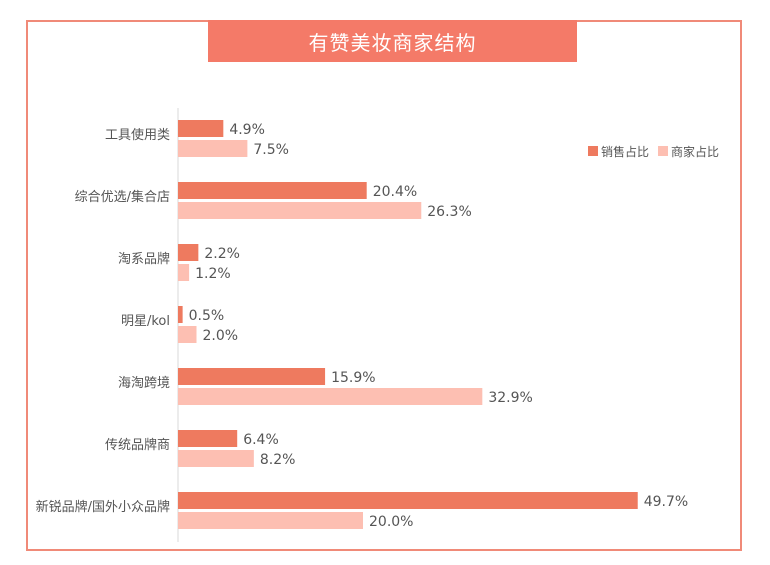 This screenshot has height=565, width=770. What do you see at coordinates (137, 445) in the screenshot?
I see `category-label: 传统品牌商` at bounding box center [137, 445].